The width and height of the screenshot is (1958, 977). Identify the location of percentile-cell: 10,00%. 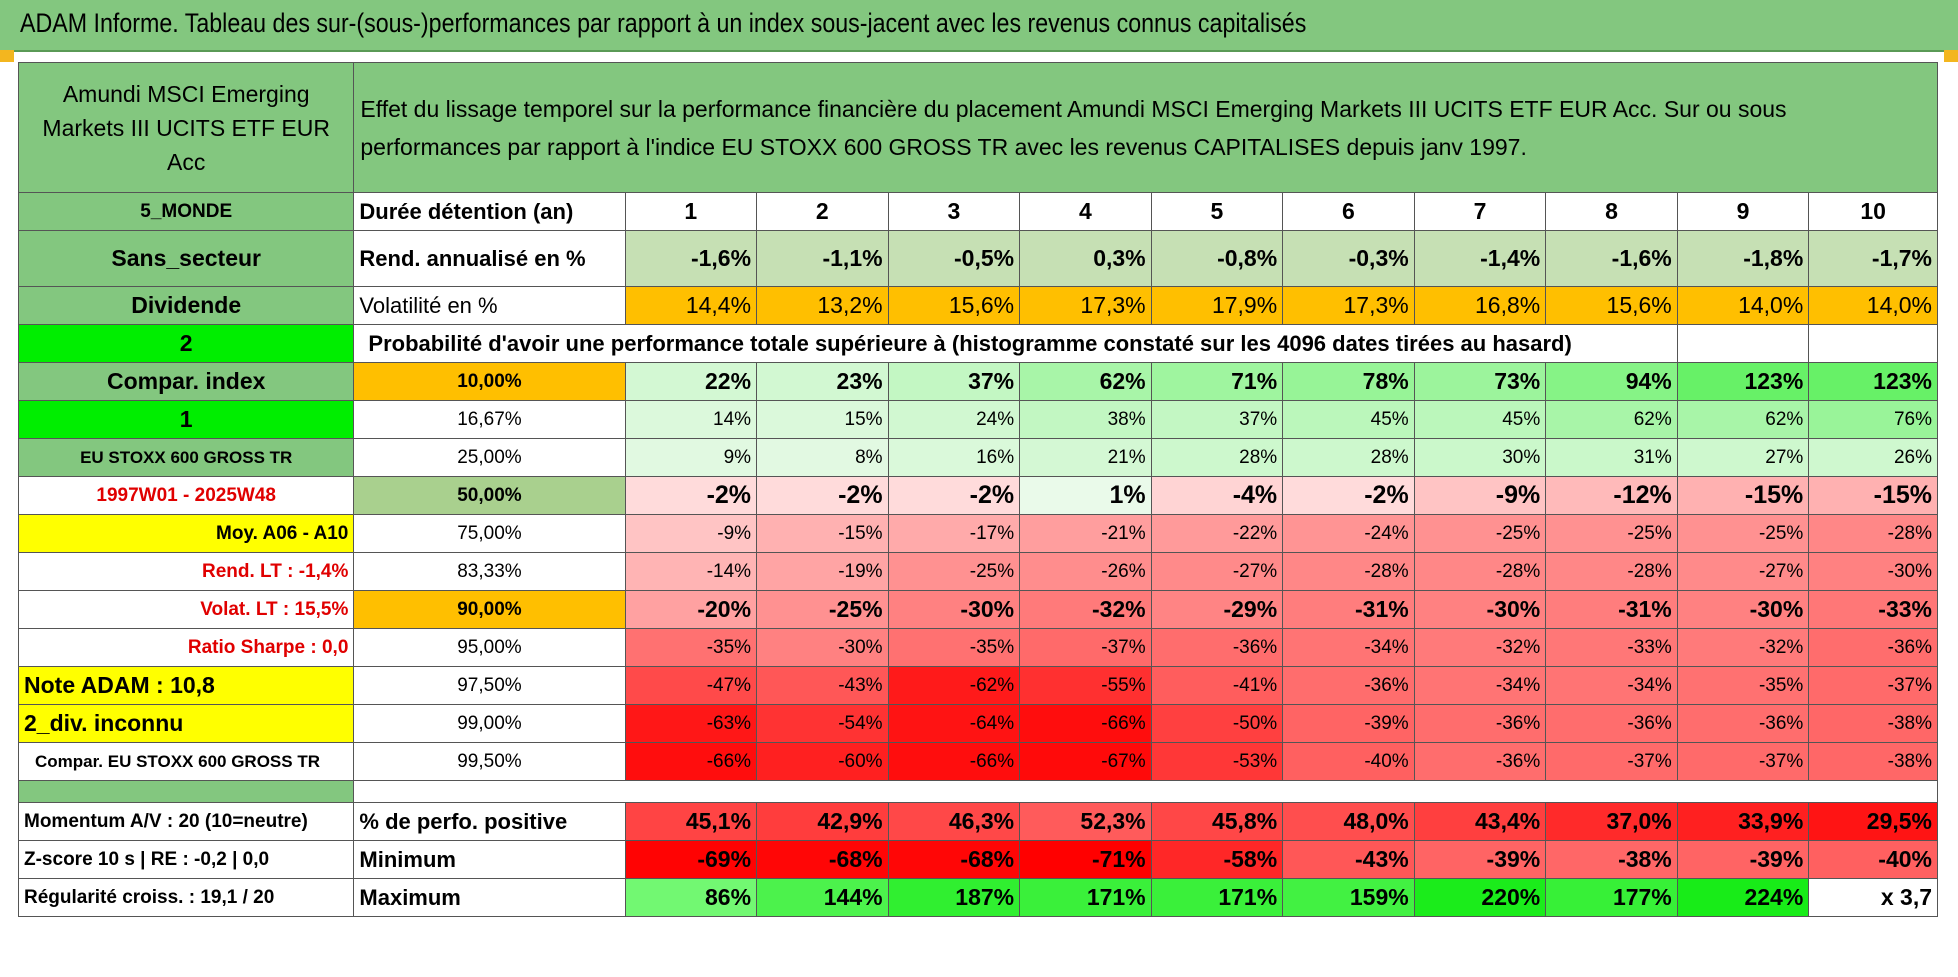
(489, 381).